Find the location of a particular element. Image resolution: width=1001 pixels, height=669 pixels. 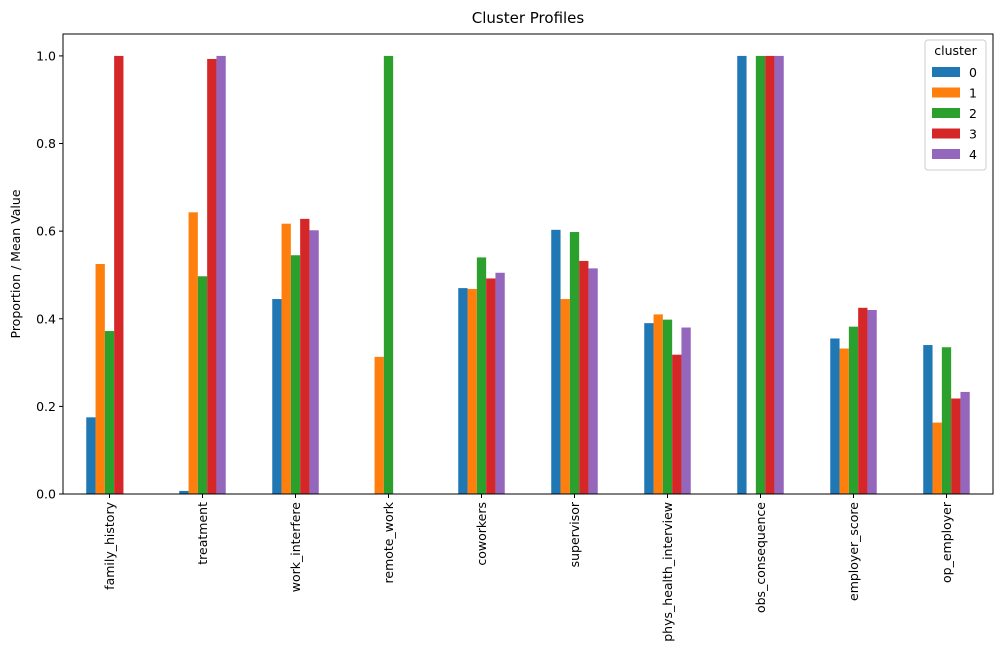

y-tick-label: 0.6 is located at coordinates (46, 231).